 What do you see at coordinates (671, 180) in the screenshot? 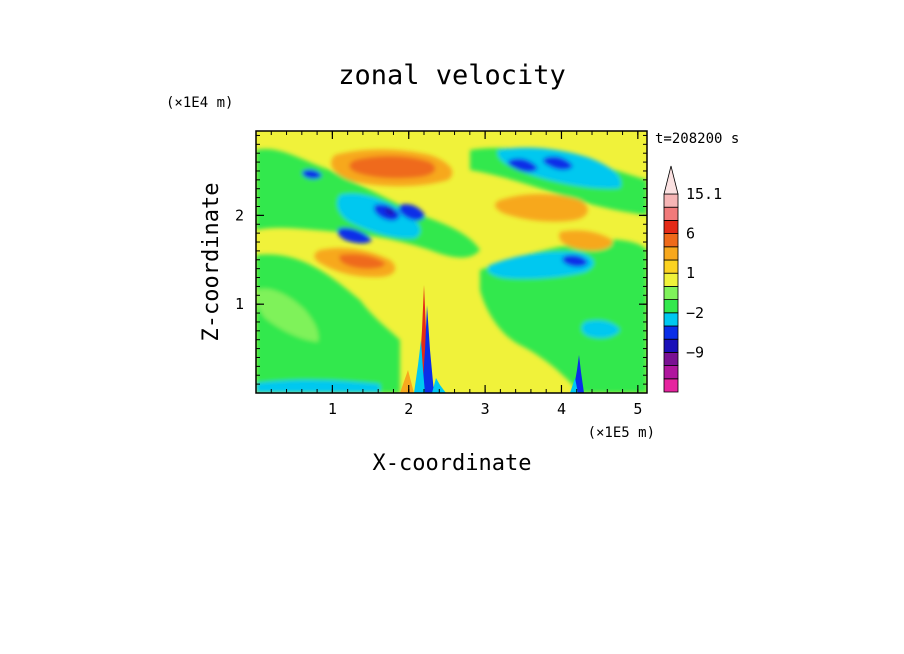
I see `colorbar-extend-arrow` at bounding box center [671, 180].